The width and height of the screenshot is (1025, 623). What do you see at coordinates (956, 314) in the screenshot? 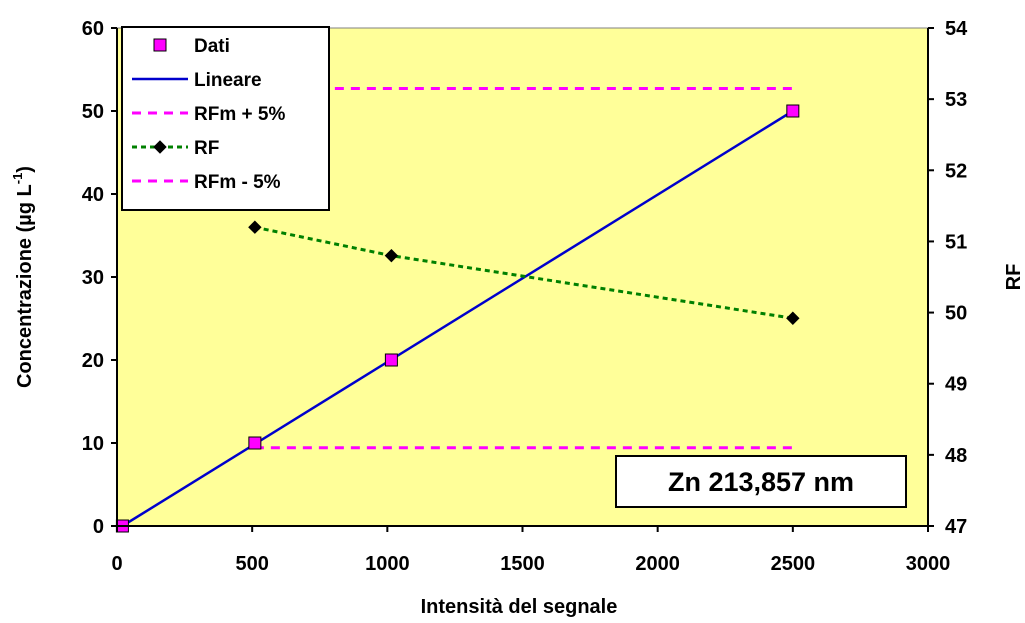
I see `y2-tick-label: 50` at bounding box center [956, 314].